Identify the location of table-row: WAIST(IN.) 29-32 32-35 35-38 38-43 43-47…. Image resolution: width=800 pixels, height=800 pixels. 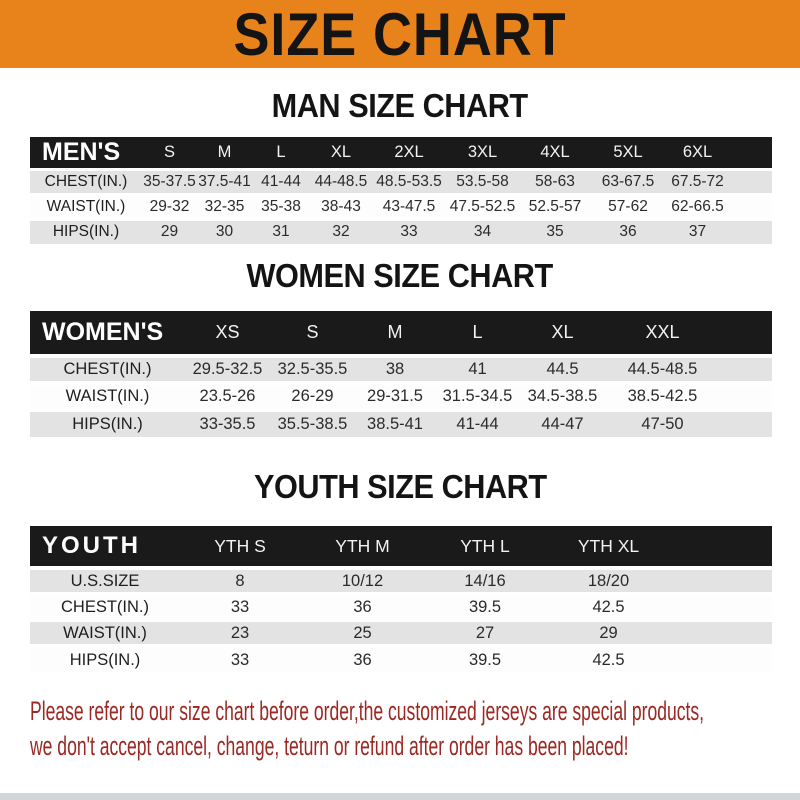
(401, 205).